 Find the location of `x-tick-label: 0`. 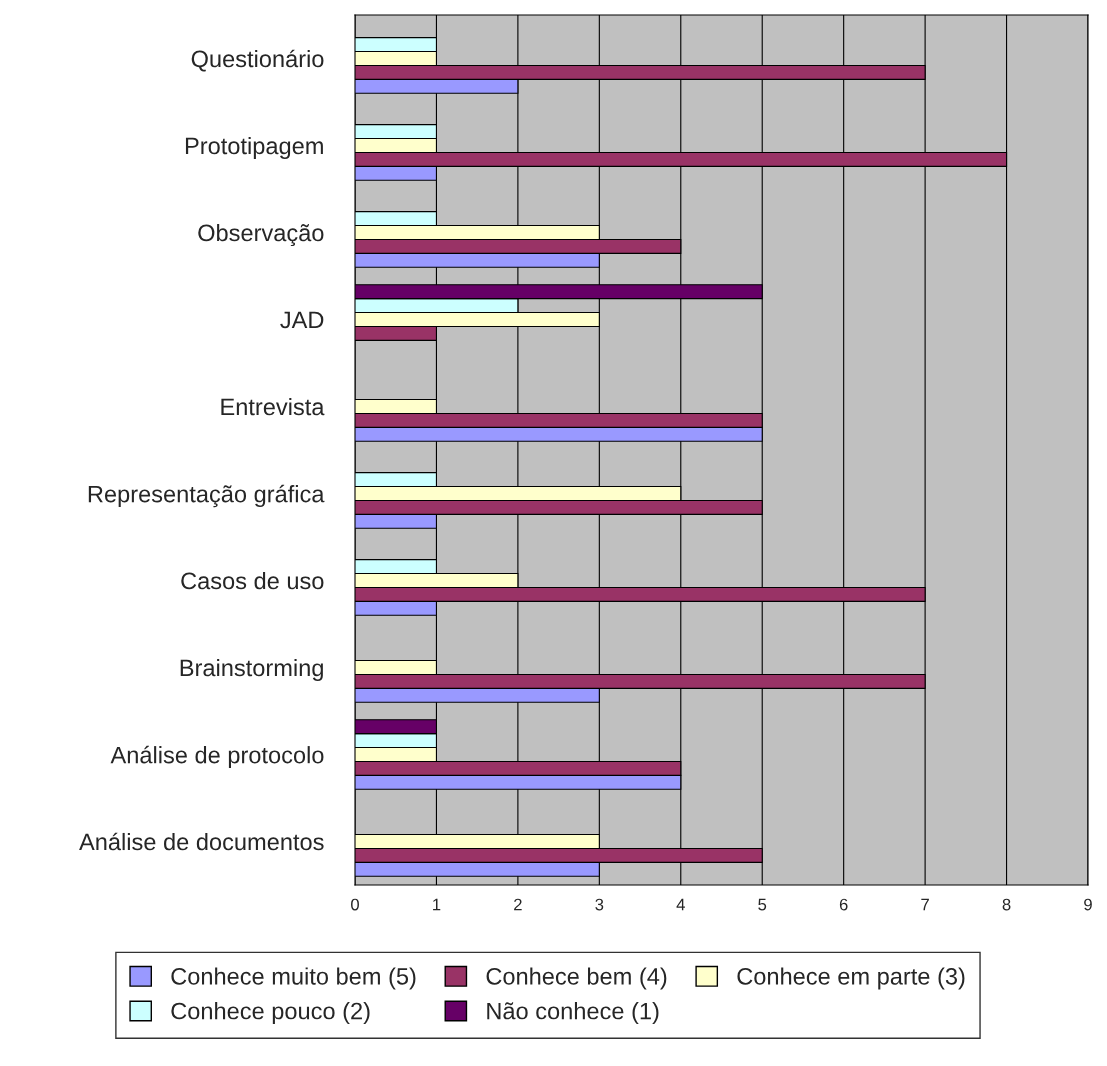

x-tick-label: 0 is located at coordinates (355, 904).